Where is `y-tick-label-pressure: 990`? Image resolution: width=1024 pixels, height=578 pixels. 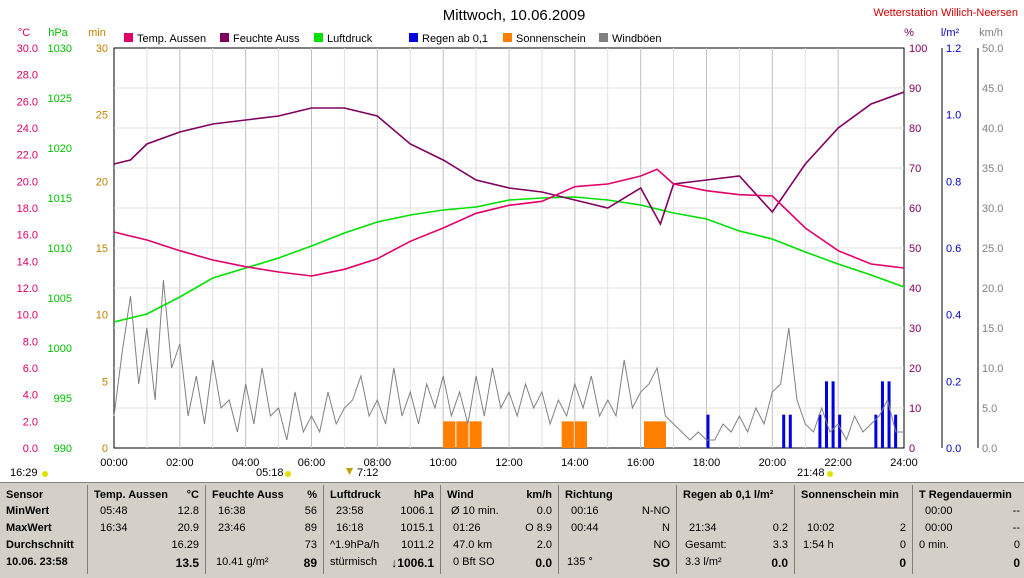
y-tick-label-pressure: 990 is located at coordinates (63, 449).